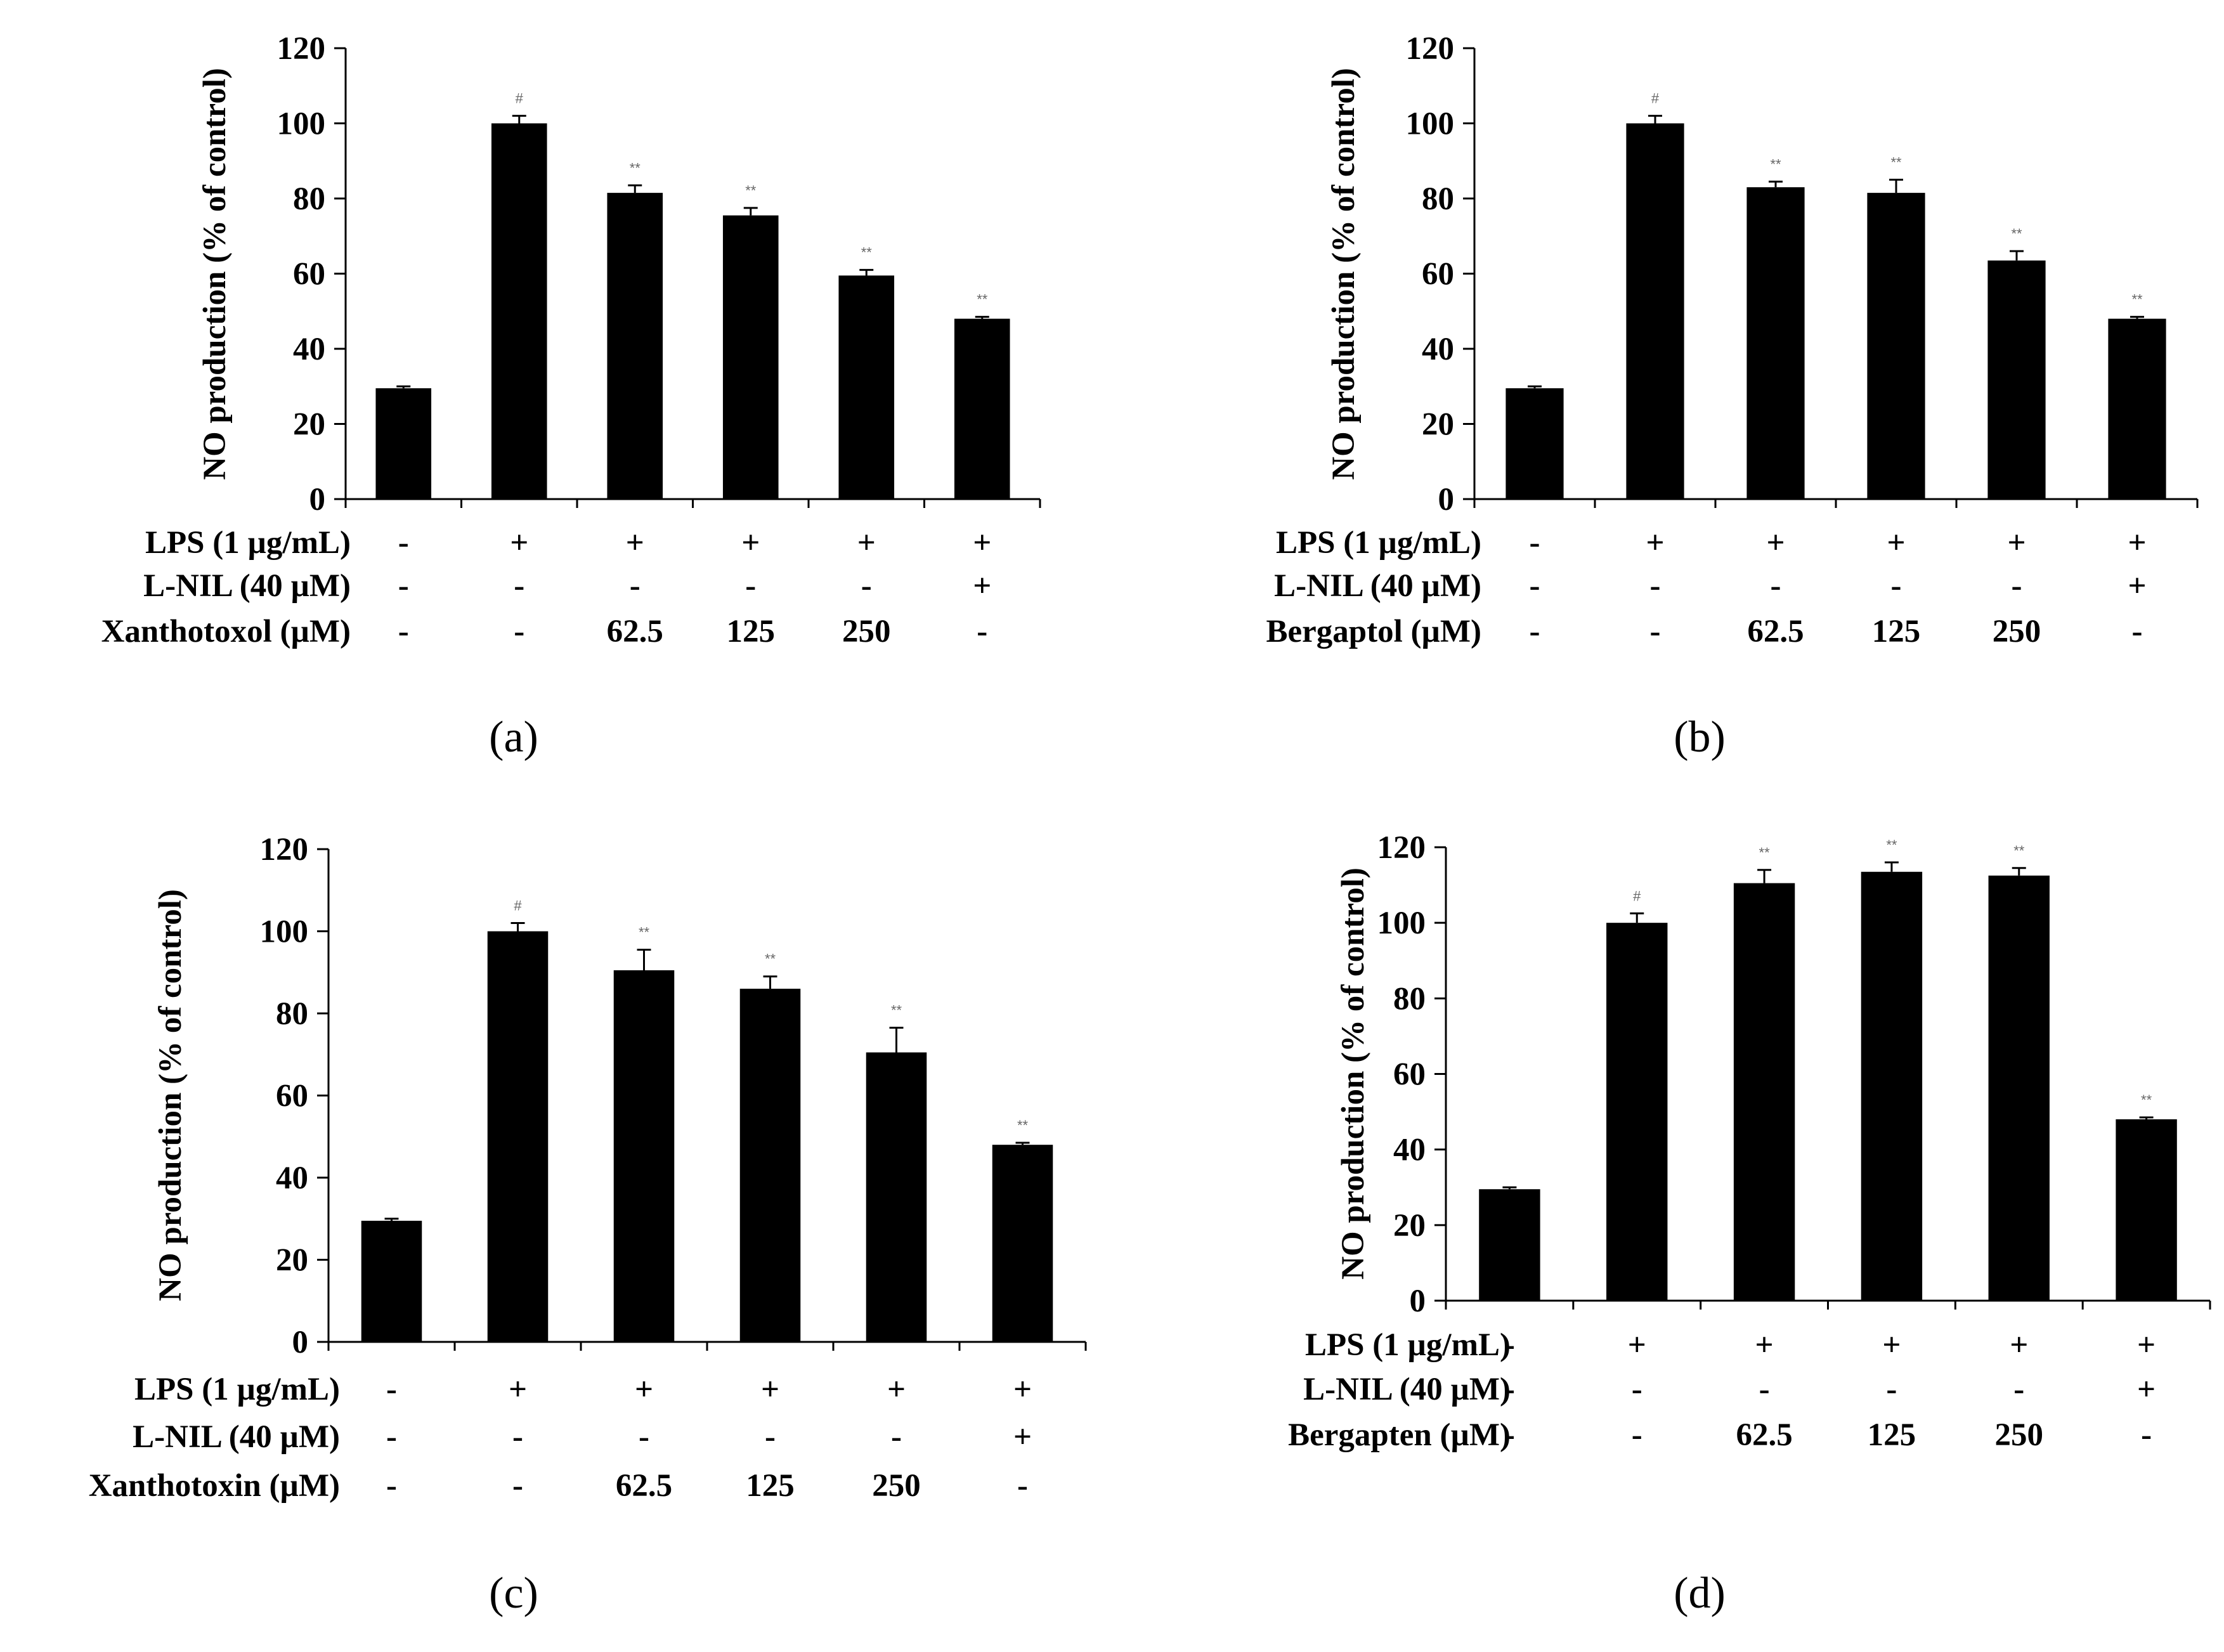  I want to click on y-tick-label: 0, so click(300, 1342).